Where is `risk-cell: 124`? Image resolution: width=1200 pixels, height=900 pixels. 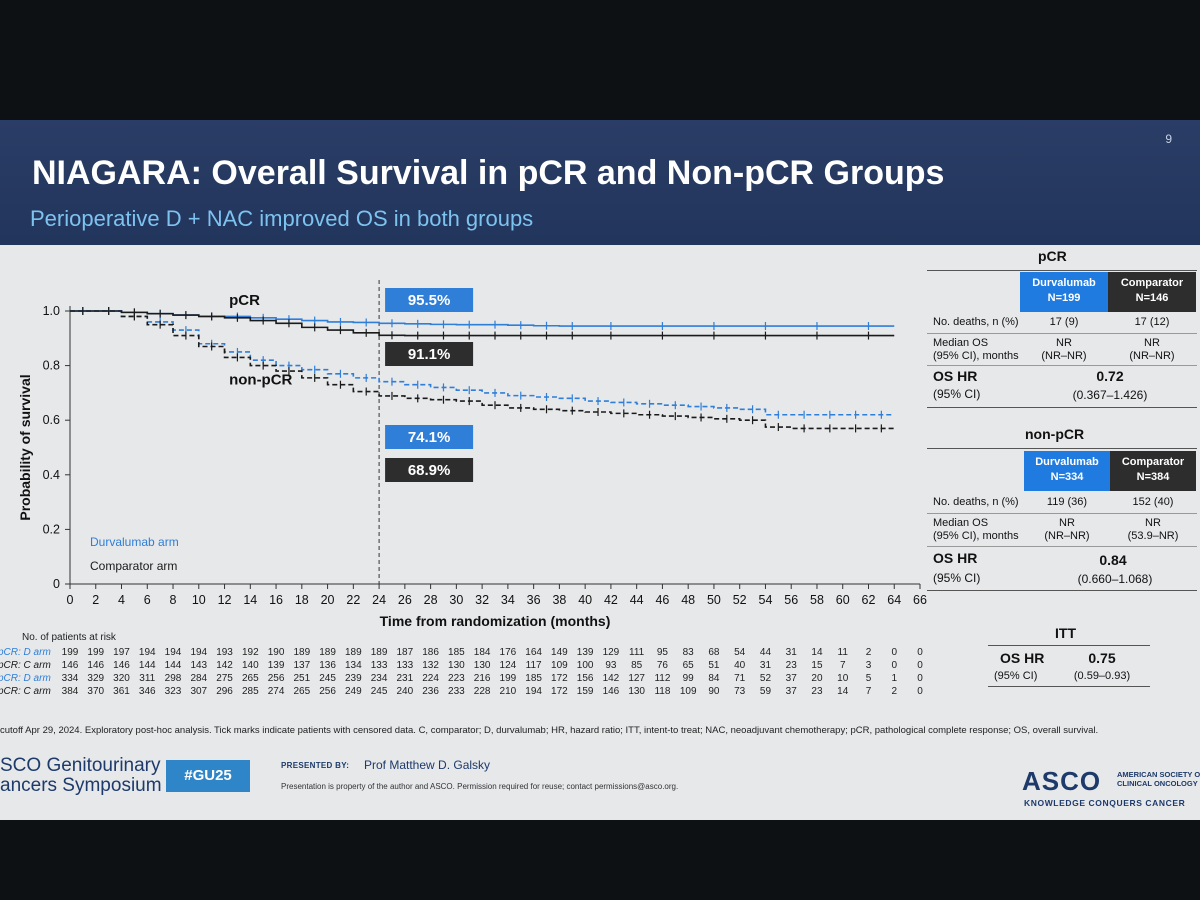
risk-cell: 124 is located at coordinates (508, 665).